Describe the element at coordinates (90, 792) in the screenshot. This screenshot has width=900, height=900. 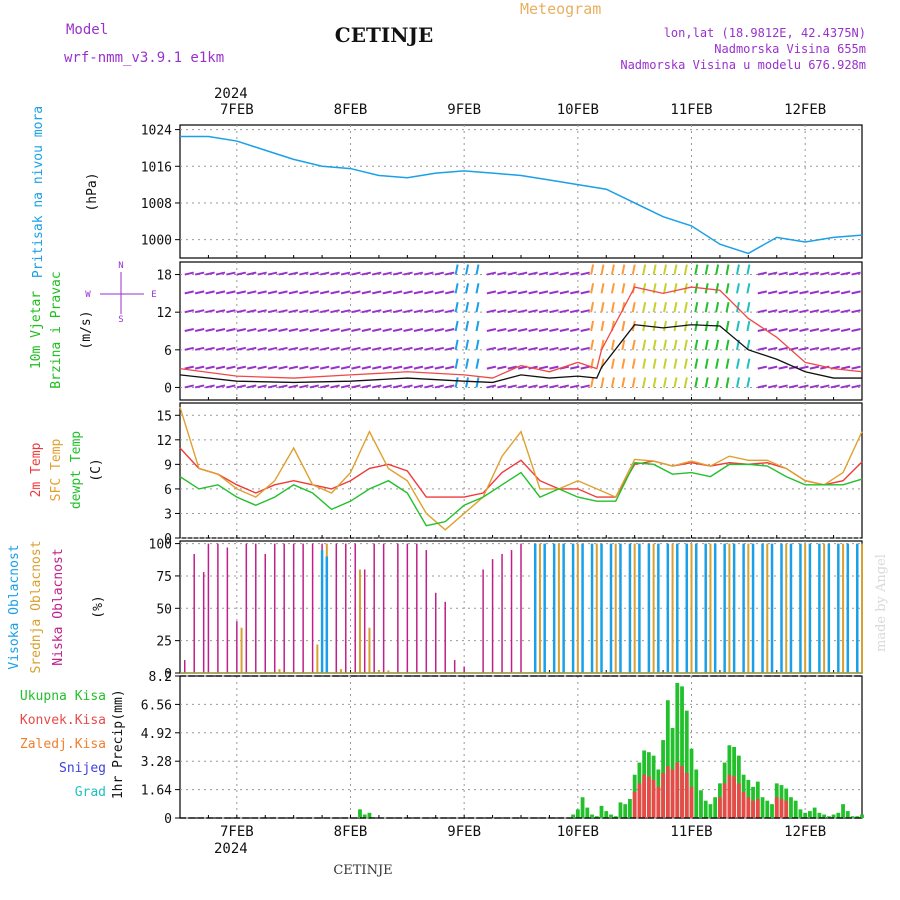
I see `precip-legend-entry: Grad` at that location.